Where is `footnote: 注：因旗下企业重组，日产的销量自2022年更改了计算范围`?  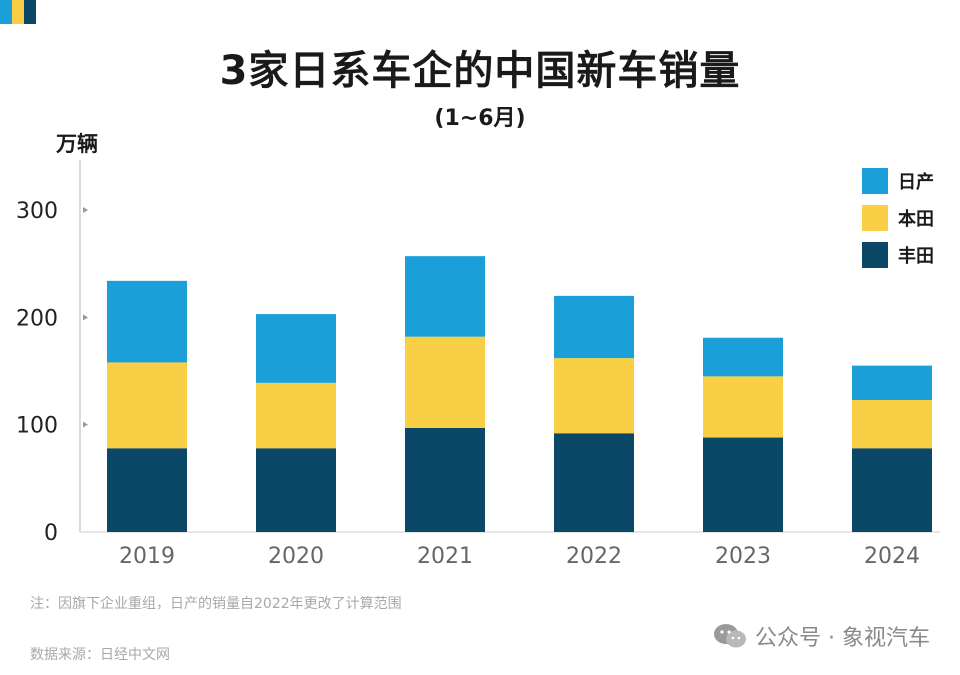
footnote: 注：因旗下企业重组，日产的销量自2022年更改了计算范围 is located at coordinates (216, 604).